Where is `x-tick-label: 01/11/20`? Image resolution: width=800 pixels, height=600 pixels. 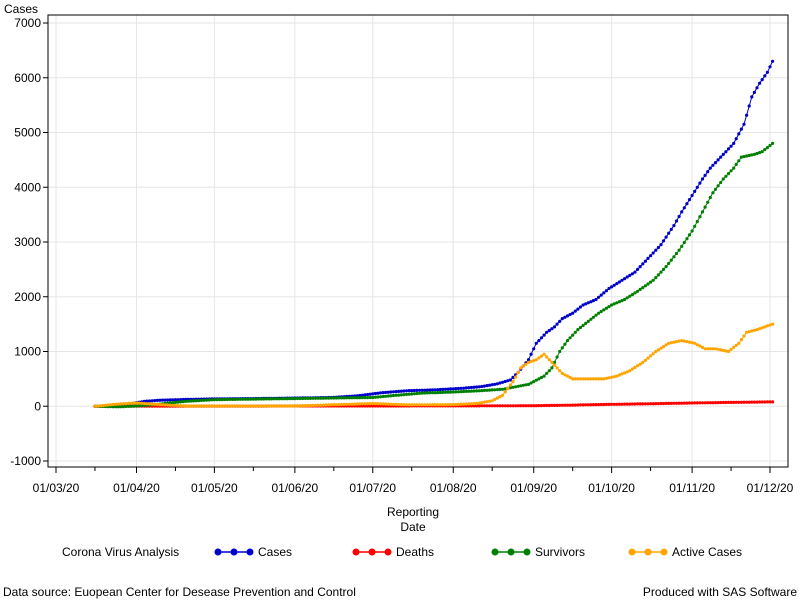 x-tick-label: 01/11/20 is located at coordinates (692, 488).